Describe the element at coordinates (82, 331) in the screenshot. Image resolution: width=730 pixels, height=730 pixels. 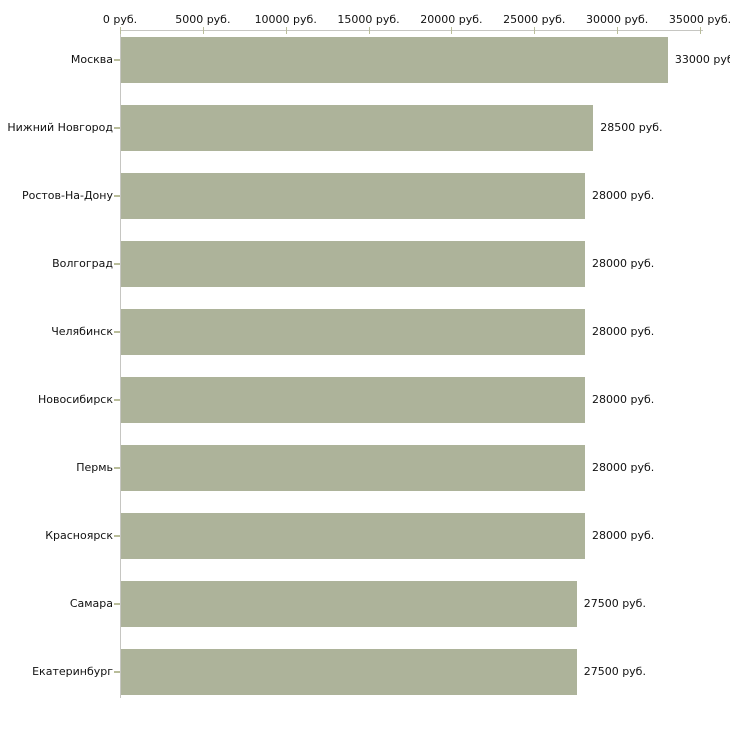
I see `category-label: Челябинск` at that location.